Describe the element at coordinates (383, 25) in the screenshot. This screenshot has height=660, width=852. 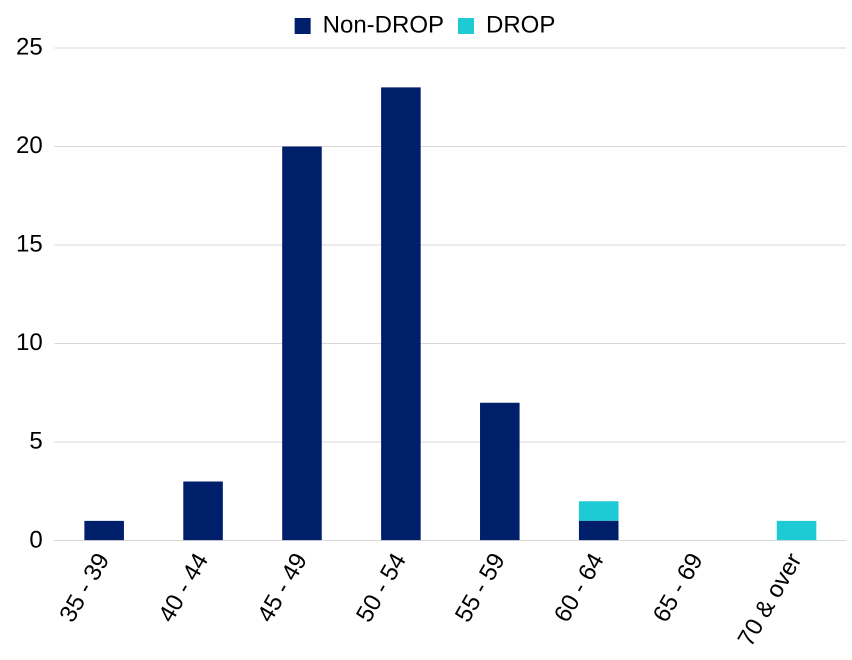
I see `legend-label: Non-DROP` at that location.